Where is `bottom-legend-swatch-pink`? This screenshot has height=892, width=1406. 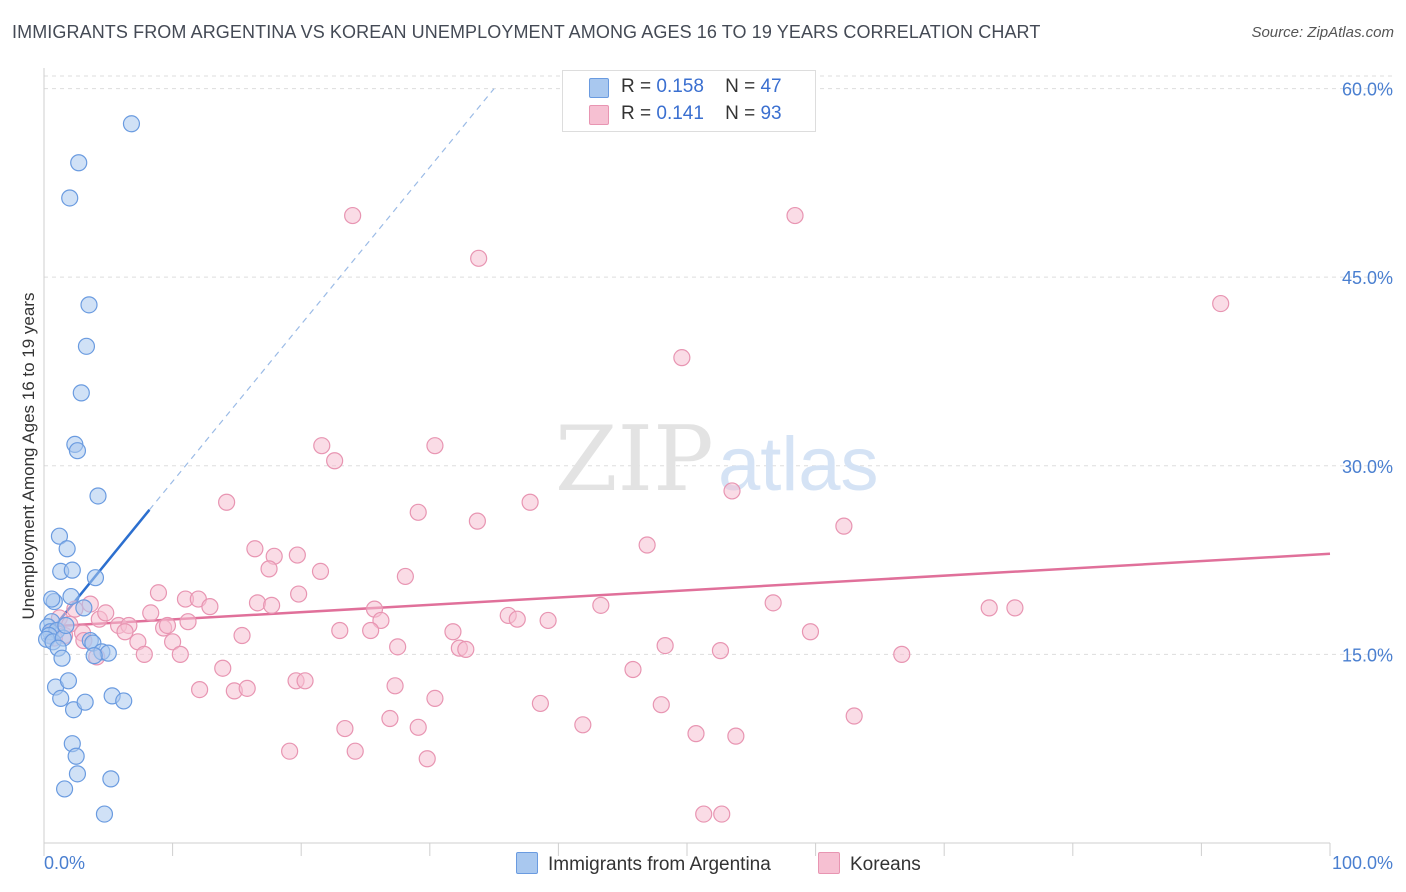 bottom-legend-swatch-pink is located at coordinates (829, 863).